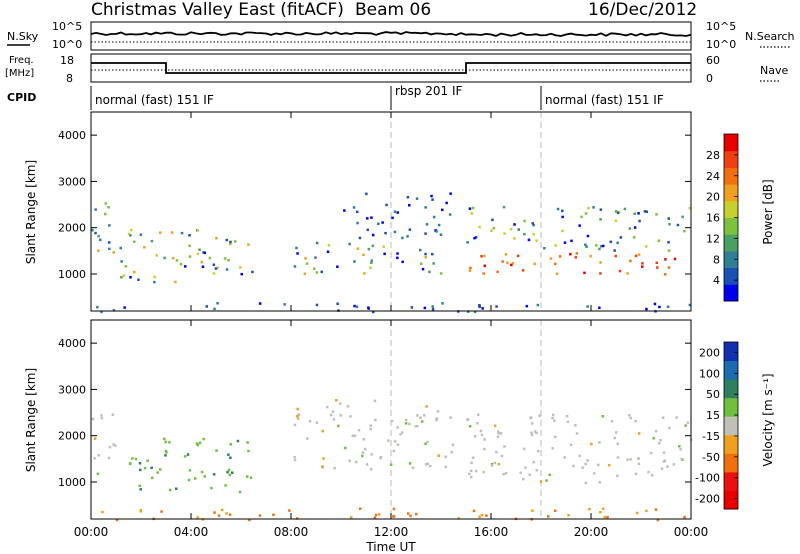 The image size is (800, 554). I want to click on freq-unit-label: [MHz], so click(19, 73).